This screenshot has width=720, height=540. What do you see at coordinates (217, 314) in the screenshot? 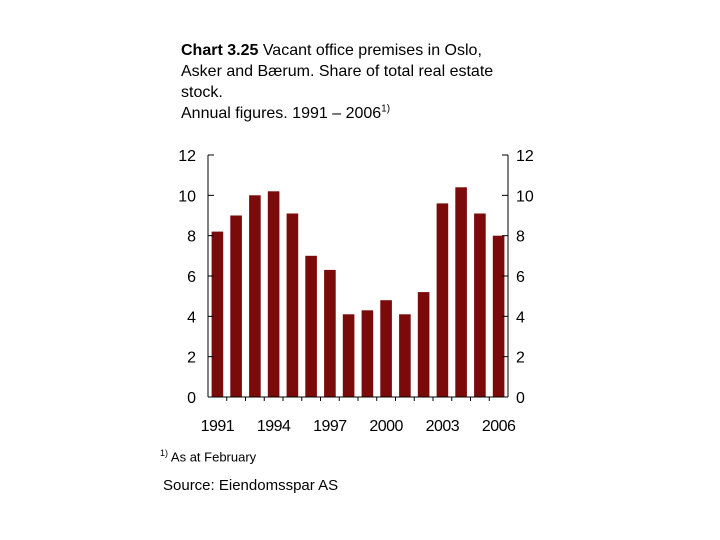
I see `bar-1991` at bounding box center [217, 314].